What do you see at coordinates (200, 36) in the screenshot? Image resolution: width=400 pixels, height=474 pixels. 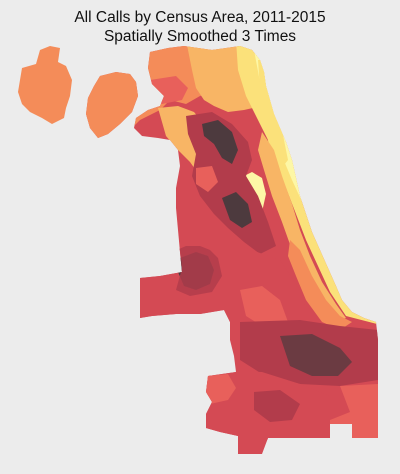 I see `map-title-line-2: Spatially Smoothed 3 Times` at bounding box center [200, 36].